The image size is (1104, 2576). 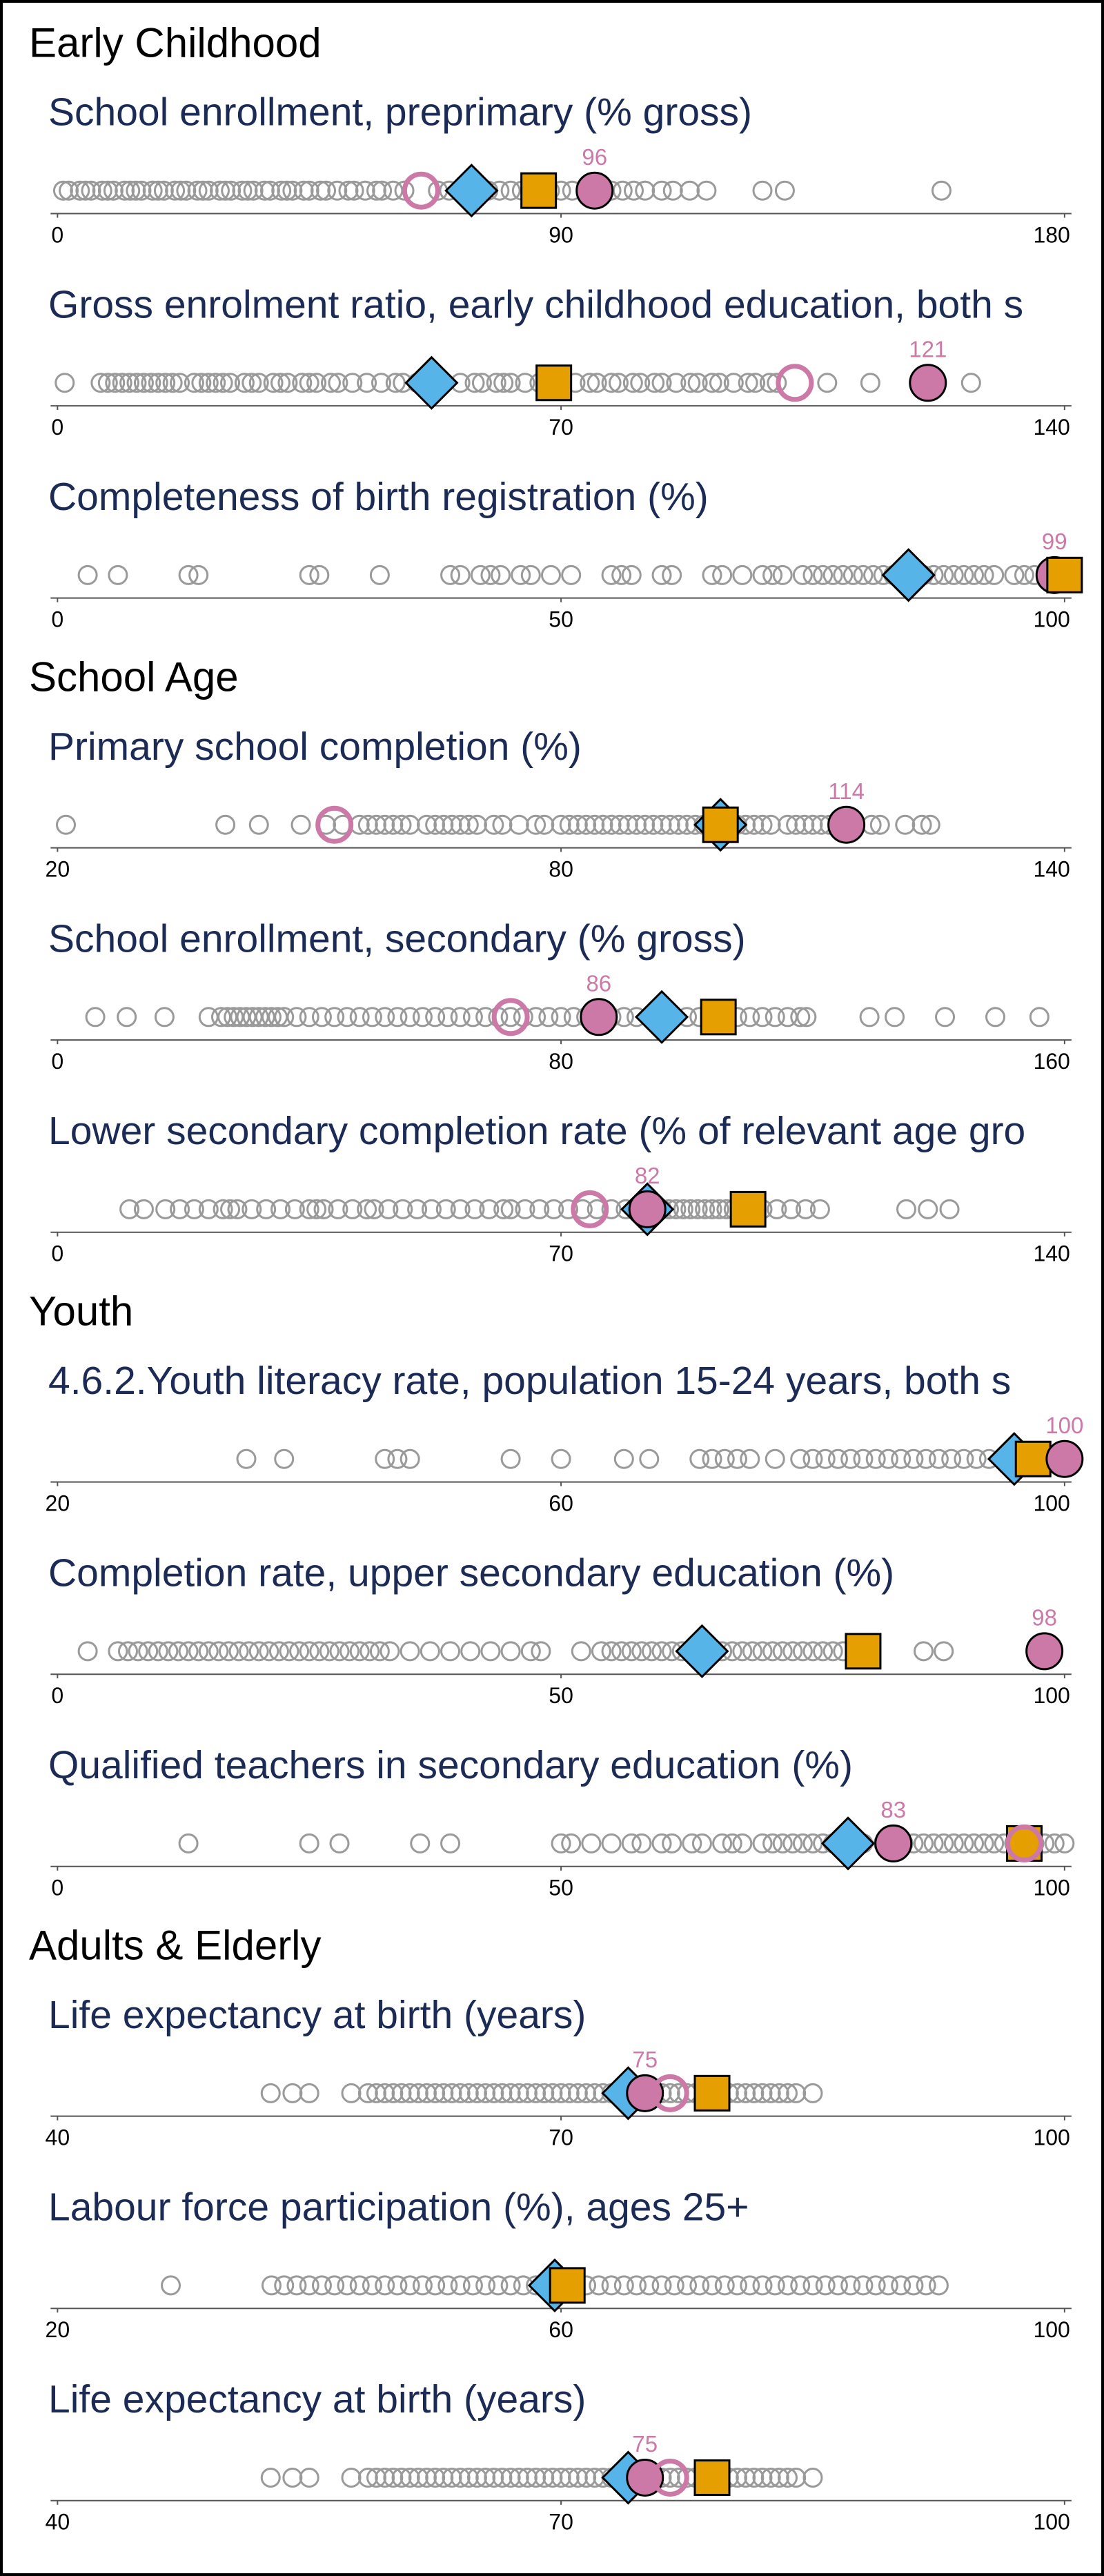 What do you see at coordinates (718, 1017) in the screenshot?
I see `square-marker` at bounding box center [718, 1017].